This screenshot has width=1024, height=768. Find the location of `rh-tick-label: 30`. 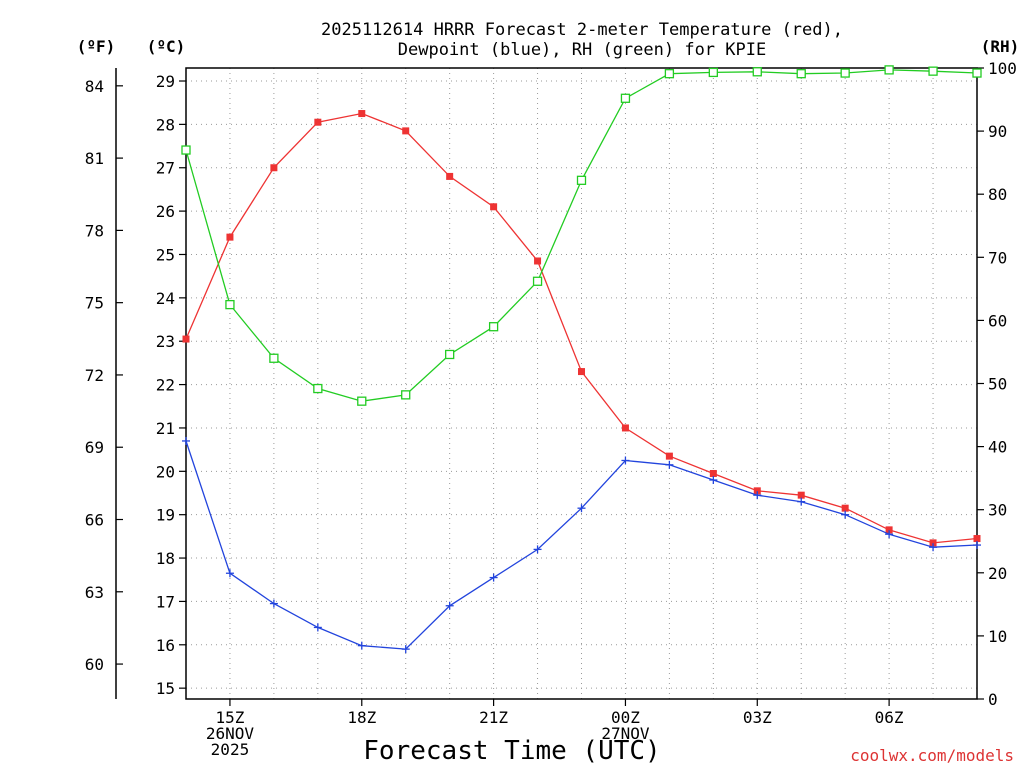

rh-tick-label: 30 is located at coordinates (997, 510).